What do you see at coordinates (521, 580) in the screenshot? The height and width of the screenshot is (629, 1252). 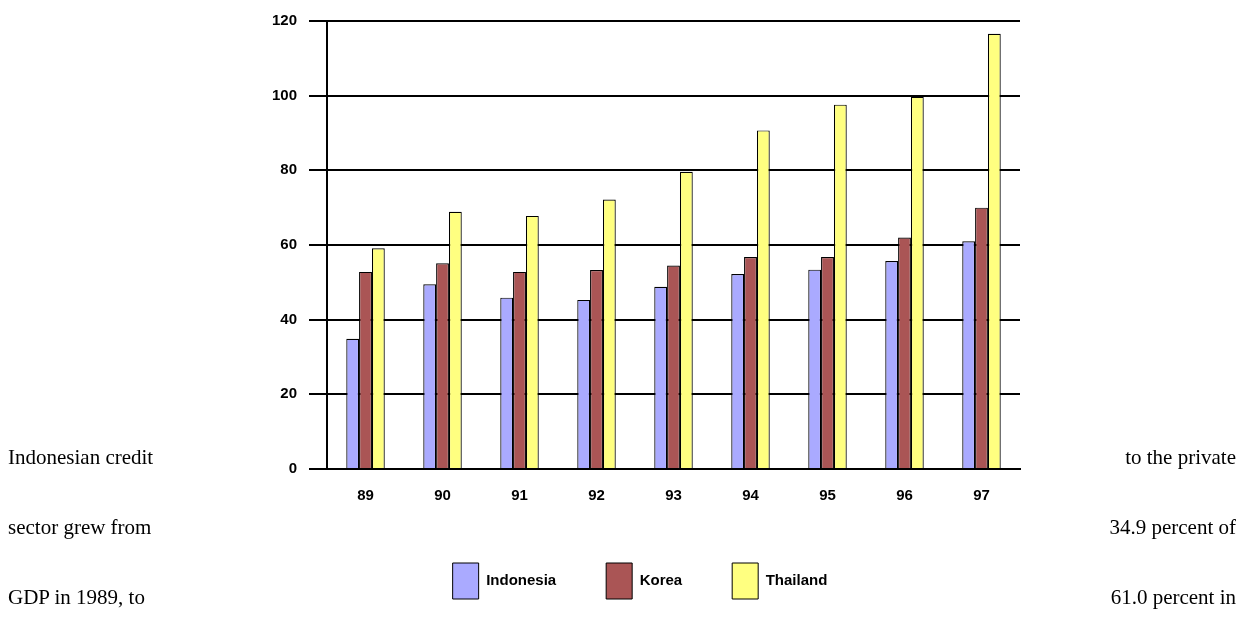 I see `legend-label: Indonesia` at bounding box center [521, 580].